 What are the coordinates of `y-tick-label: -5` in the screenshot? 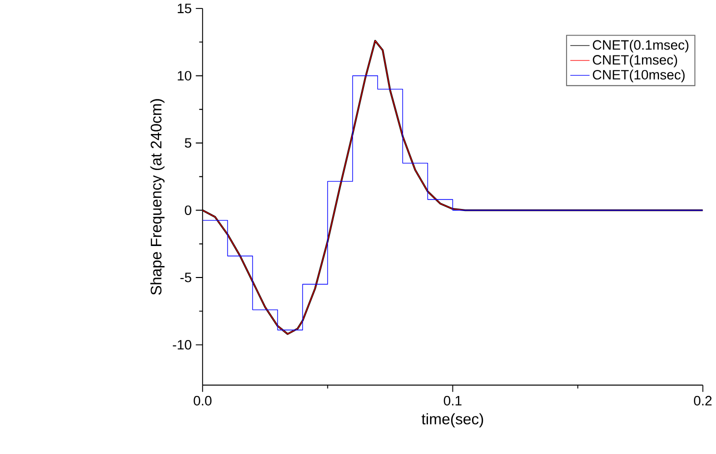 It's located at (186, 277).